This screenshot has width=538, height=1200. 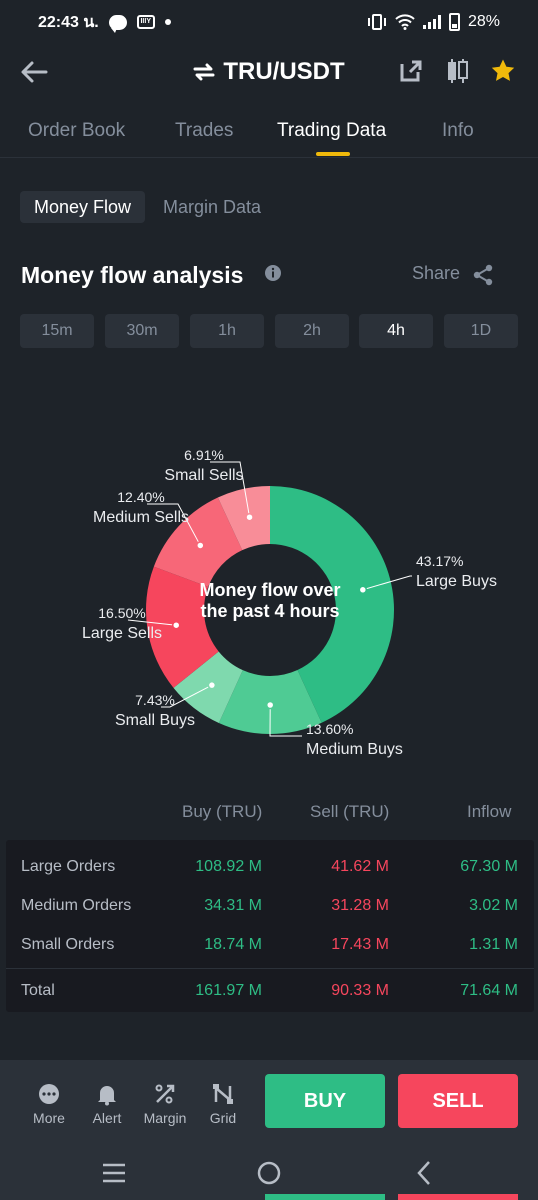 What do you see at coordinates (204, 72) in the screenshot?
I see `swap-icon` at bounding box center [204, 72].